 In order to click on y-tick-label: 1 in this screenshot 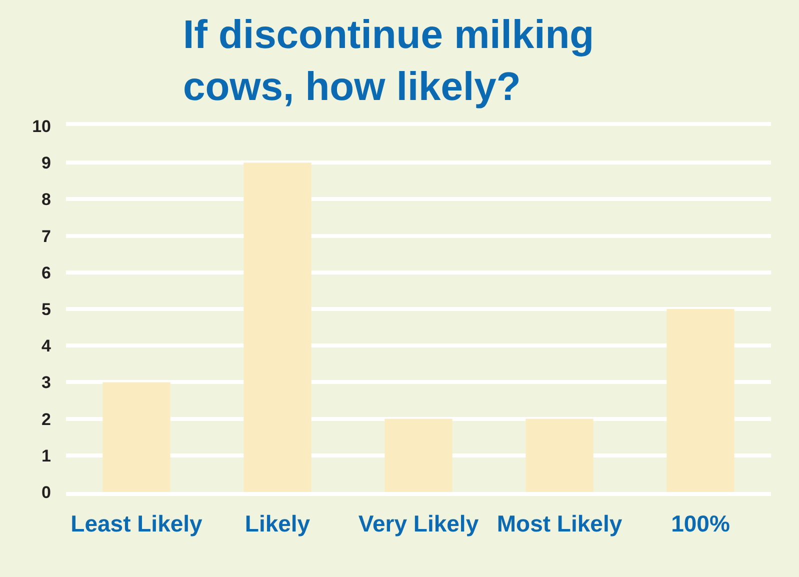, I will do `click(46, 456)`.